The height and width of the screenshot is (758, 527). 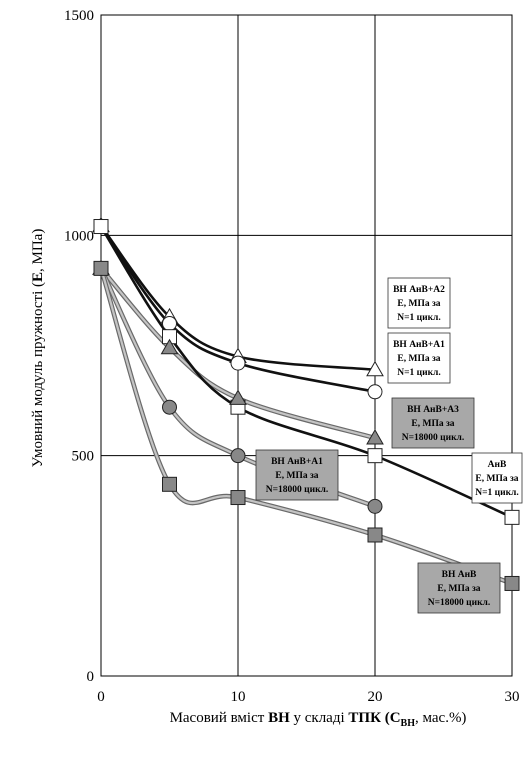 What do you see at coordinates (38, 348) in the screenshot?
I see `y-axis-title: Умовний модуль пружності (E, МПа)` at bounding box center [38, 348].